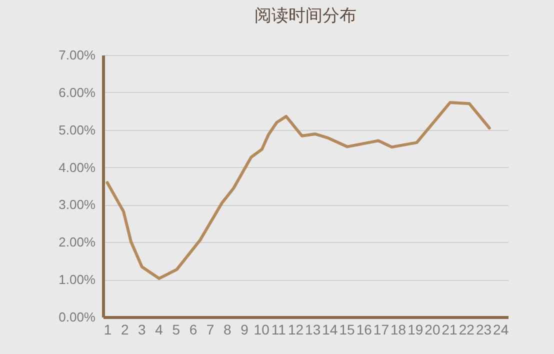 The image size is (554, 354). I want to click on x-tick-label: 4, so click(159, 330).